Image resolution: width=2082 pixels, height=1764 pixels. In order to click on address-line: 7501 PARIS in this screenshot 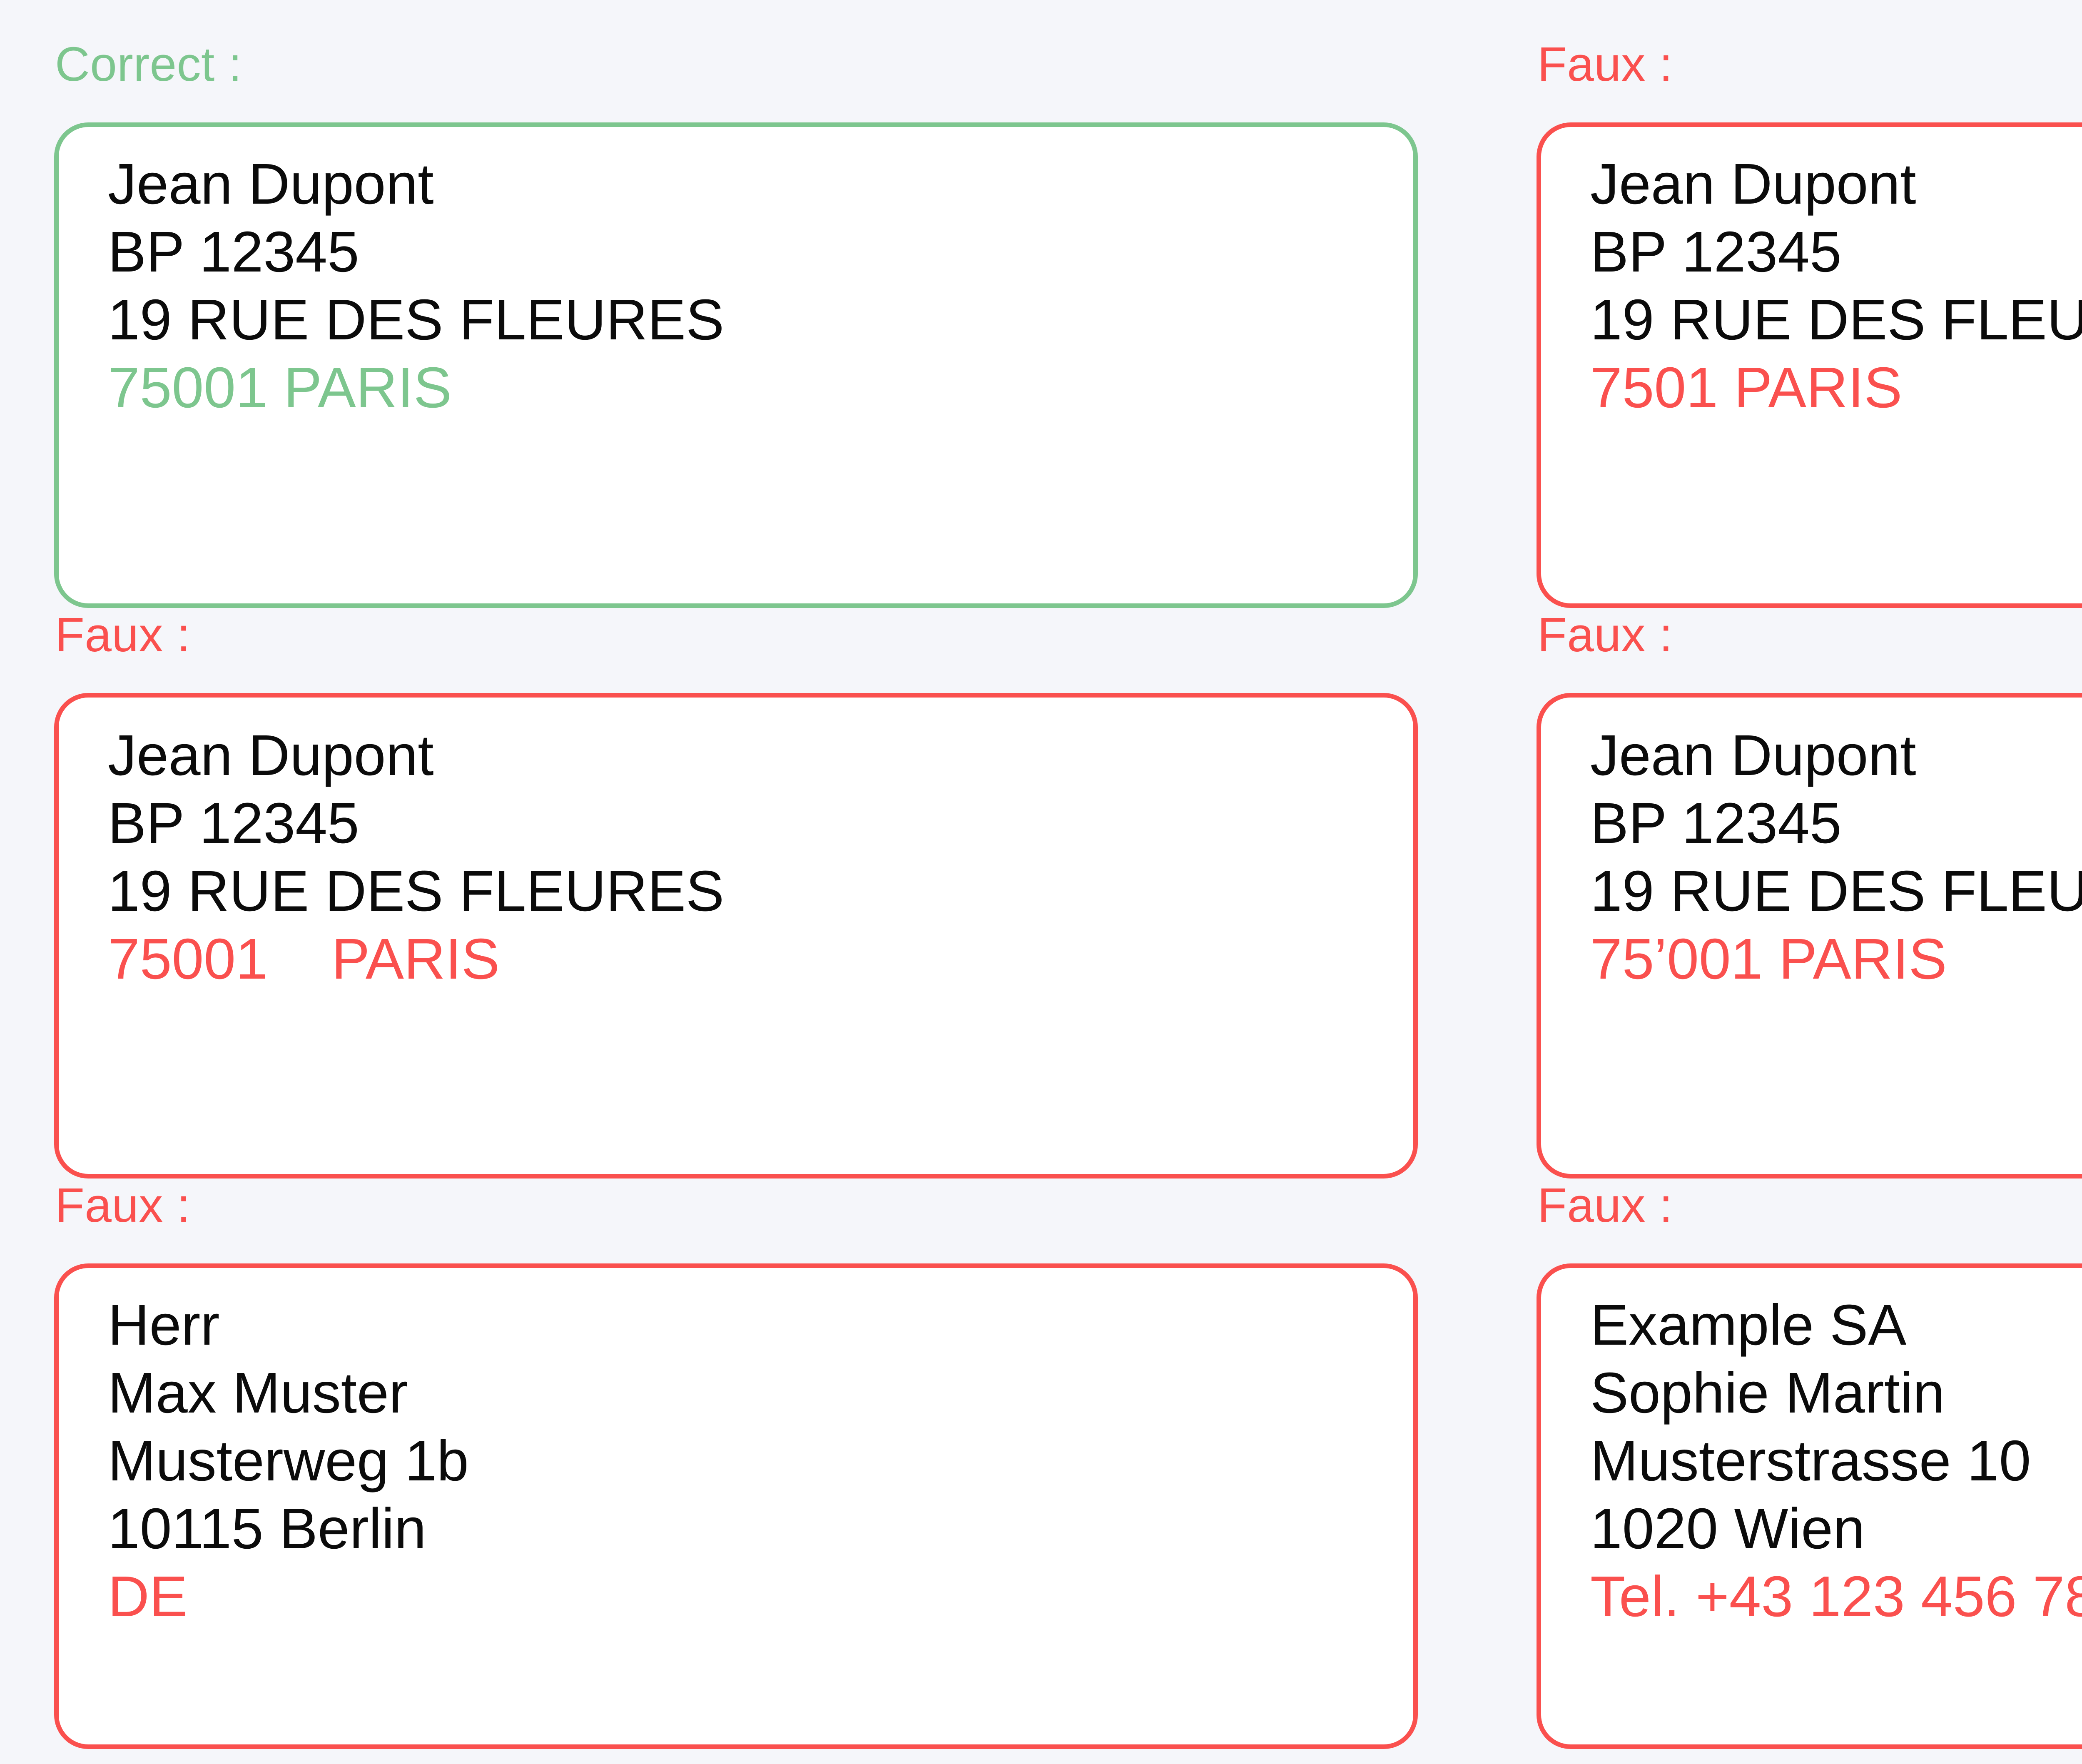, I will do `click(1747, 387)`.